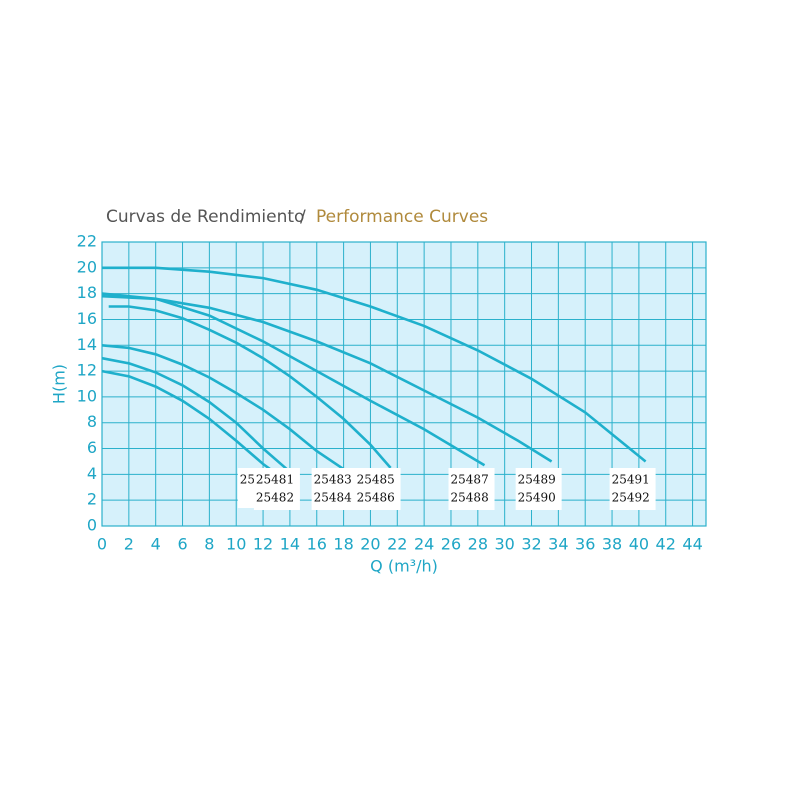 The width and height of the screenshot is (785, 785). Describe the element at coordinates (333, 498) in the screenshot. I see `model-label: 25484` at that location.